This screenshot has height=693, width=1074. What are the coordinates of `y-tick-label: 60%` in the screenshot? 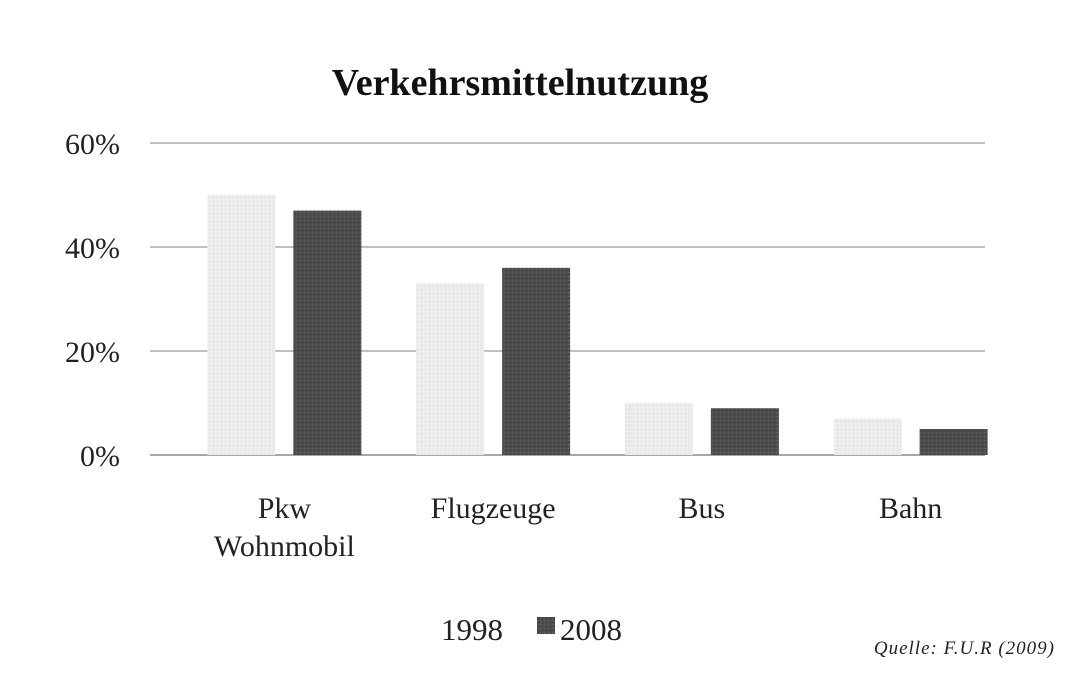 It's located at (92, 144).